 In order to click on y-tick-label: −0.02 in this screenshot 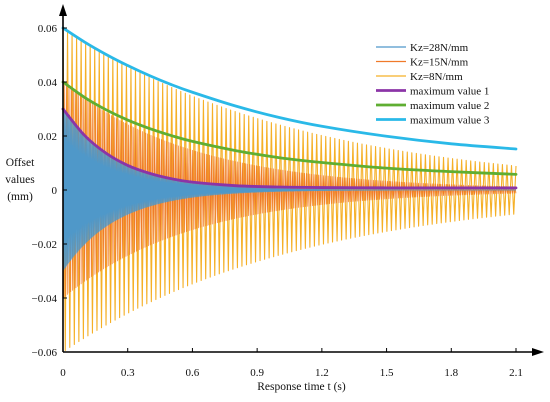, I will do `click(44, 245)`.